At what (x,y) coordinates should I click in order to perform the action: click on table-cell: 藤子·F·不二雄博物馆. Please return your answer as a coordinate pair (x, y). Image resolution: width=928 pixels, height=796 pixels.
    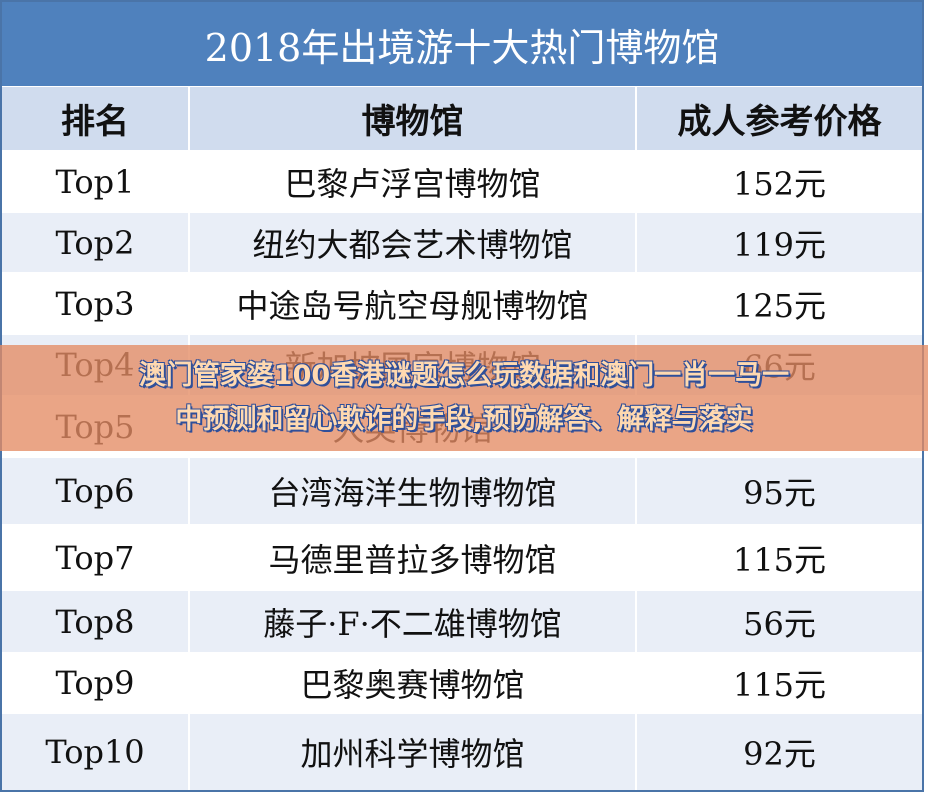
    Looking at the image, I should click on (413, 621).